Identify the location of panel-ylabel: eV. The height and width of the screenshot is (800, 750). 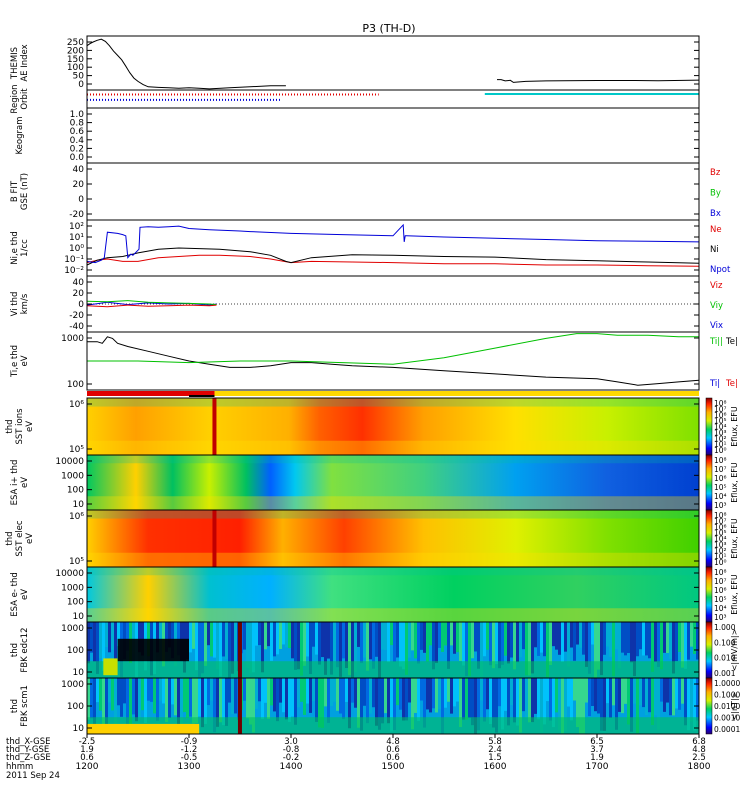
(25, 594).